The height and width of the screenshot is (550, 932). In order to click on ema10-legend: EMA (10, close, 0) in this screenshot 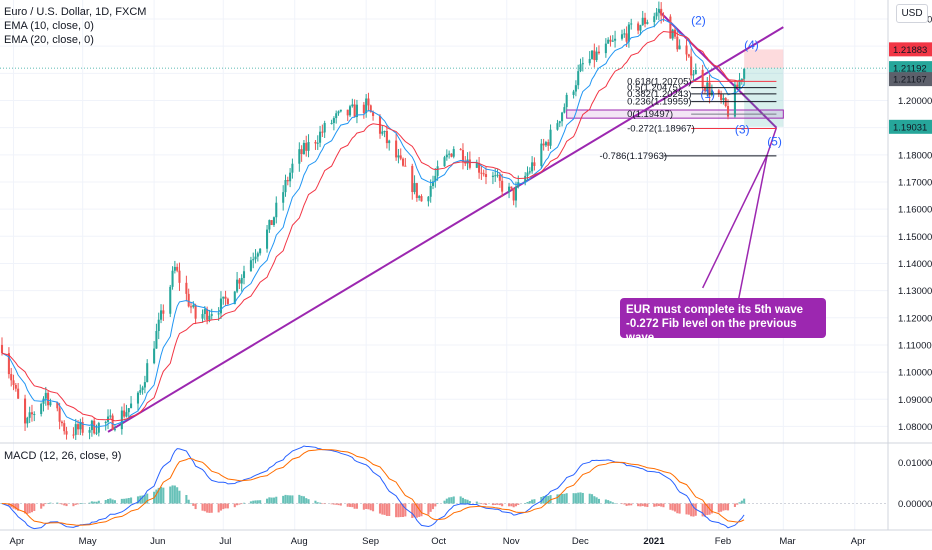, I will do `click(49, 26)`.